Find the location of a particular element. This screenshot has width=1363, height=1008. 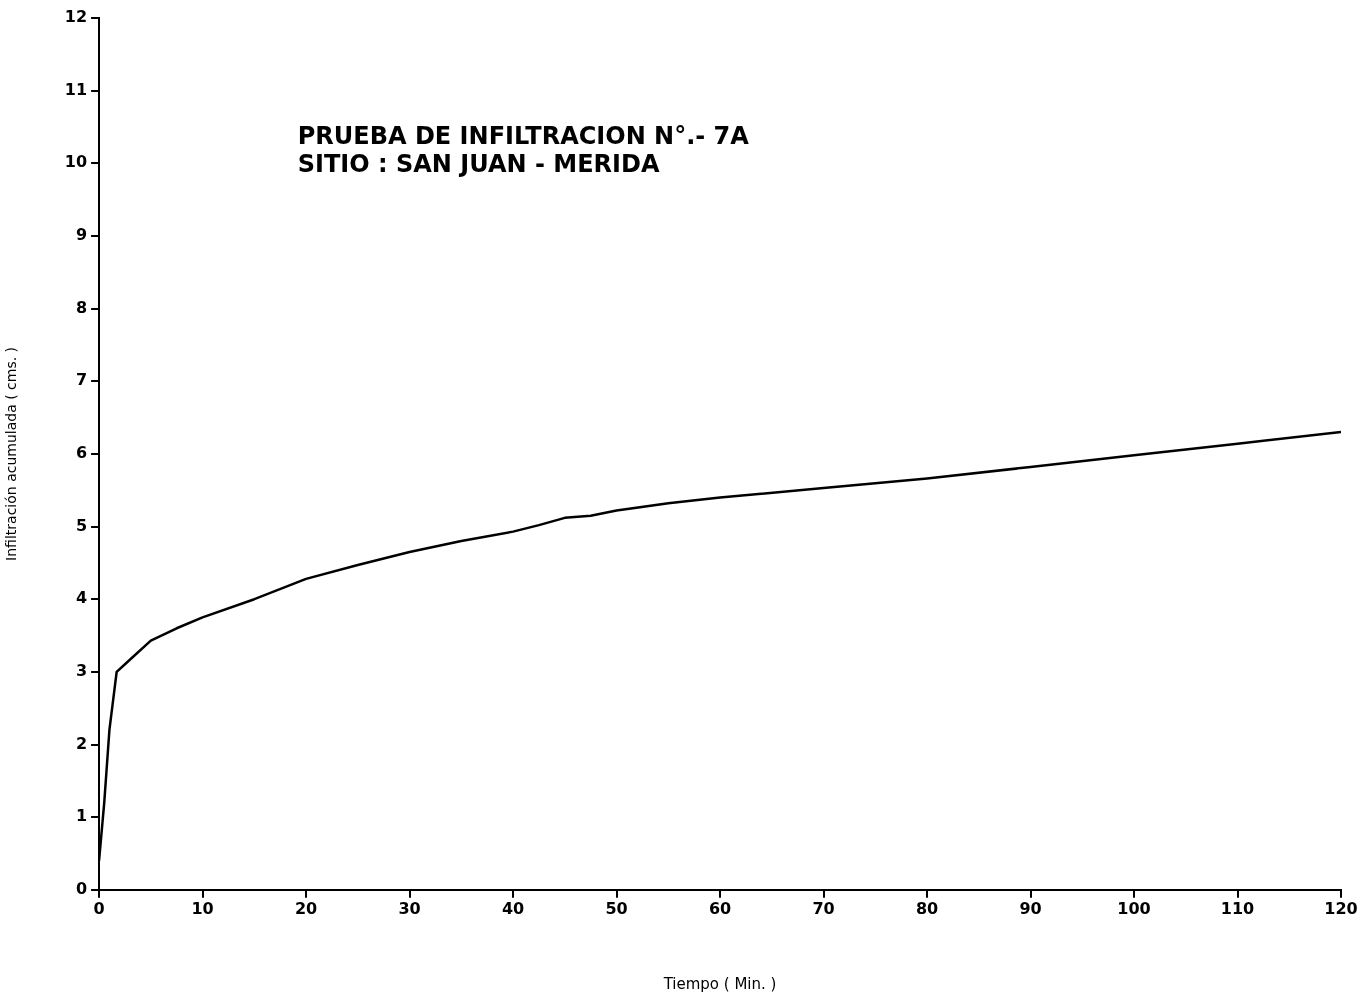

x-tick-label: 40 is located at coordinates (513, 908).